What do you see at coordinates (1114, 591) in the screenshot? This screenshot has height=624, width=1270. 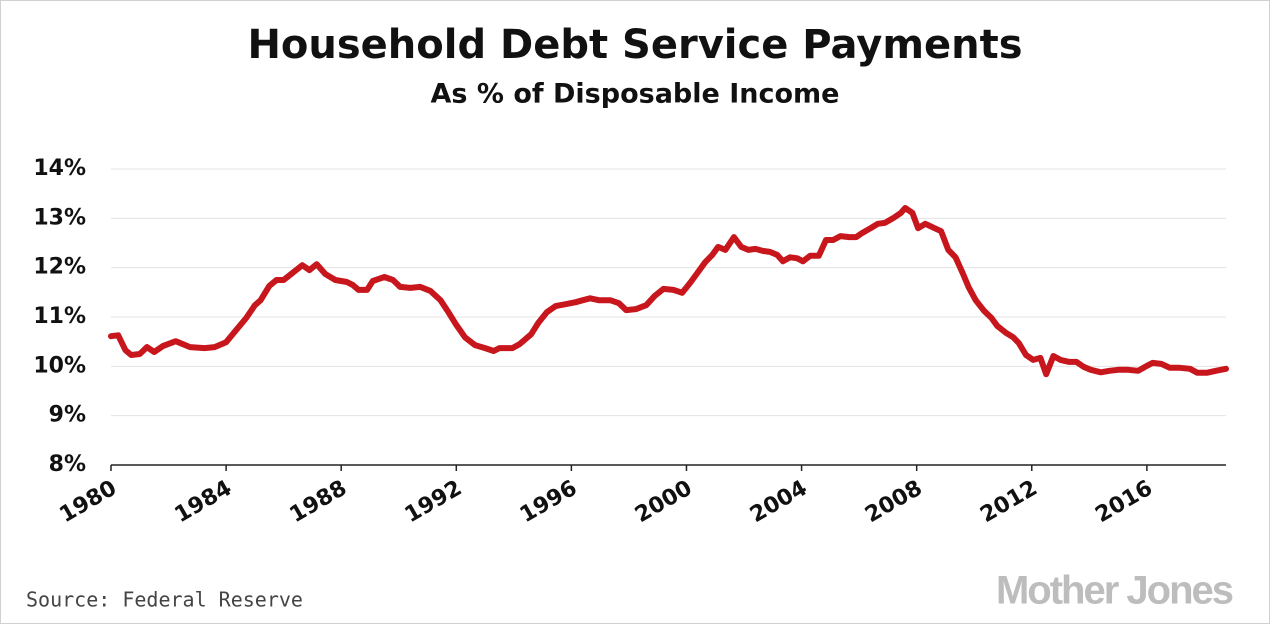 I see `logo: Mother Jones` at bounding box center [1114, 591].